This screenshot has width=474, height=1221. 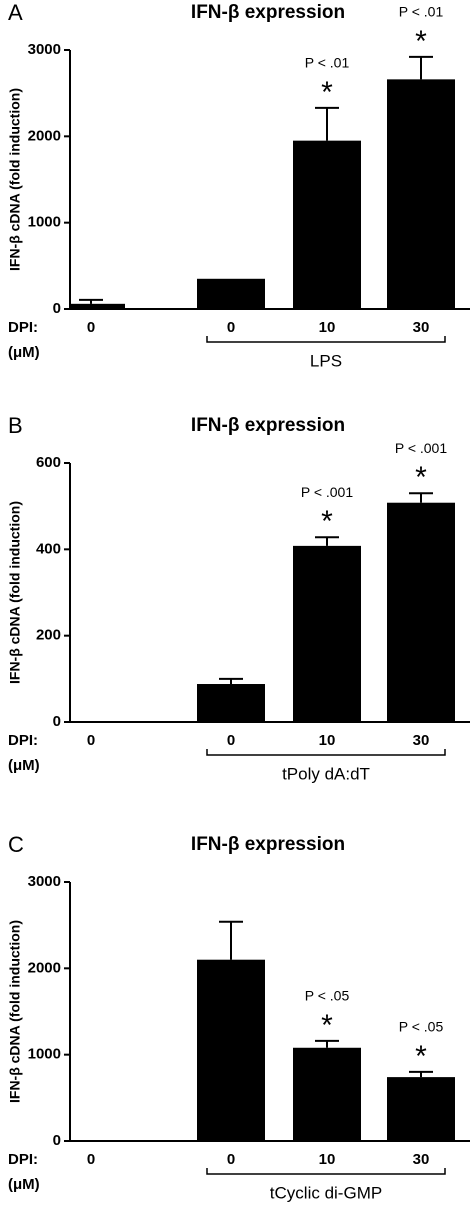 What do you see at coordinates (326, 1192) in the screenshot?
I see `group-label: tCyclic di-GMP` at bounding box center [326, 1192].